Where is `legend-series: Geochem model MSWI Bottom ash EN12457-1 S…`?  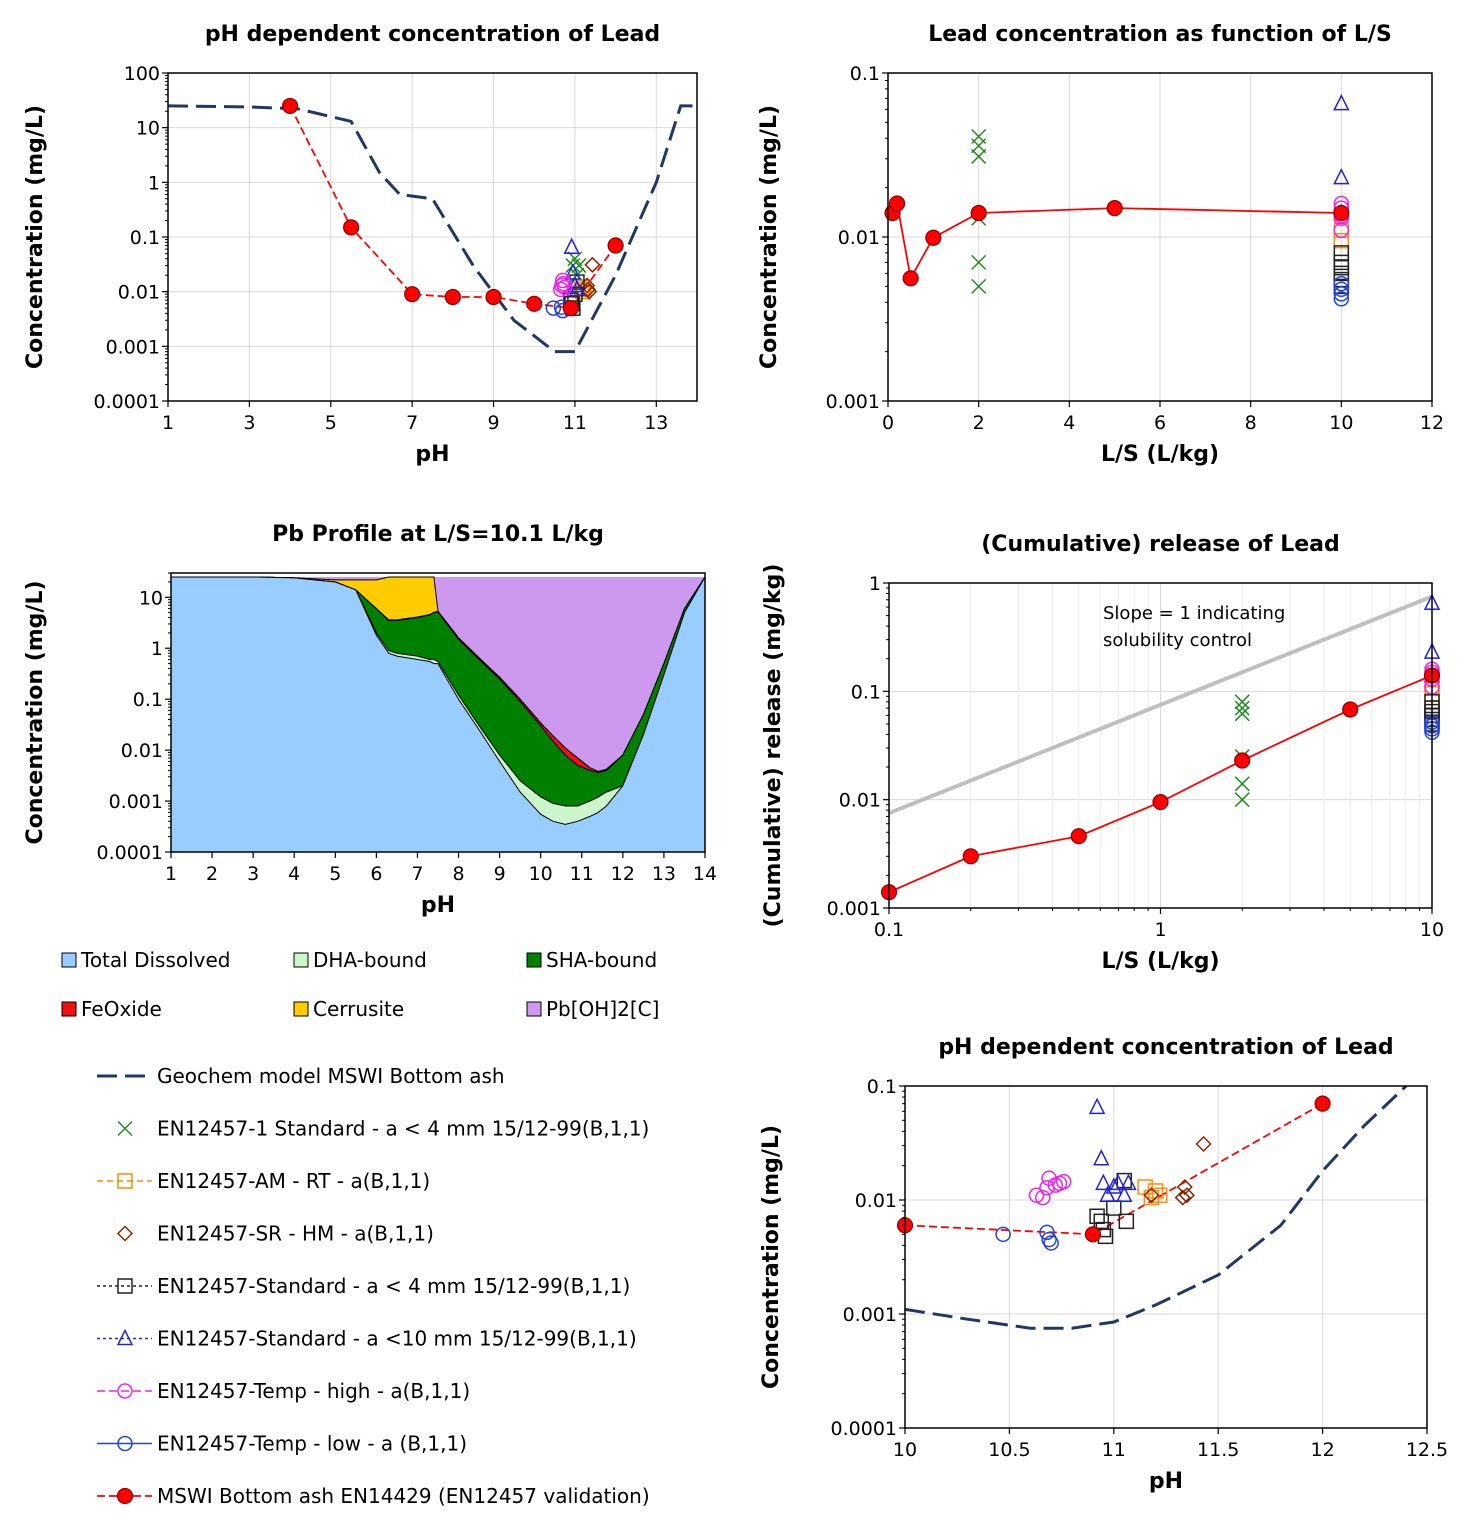
legend-series: Geochem model MSWI Bottom ash EN12457-1 S… is located at coordinates (373, 1286).